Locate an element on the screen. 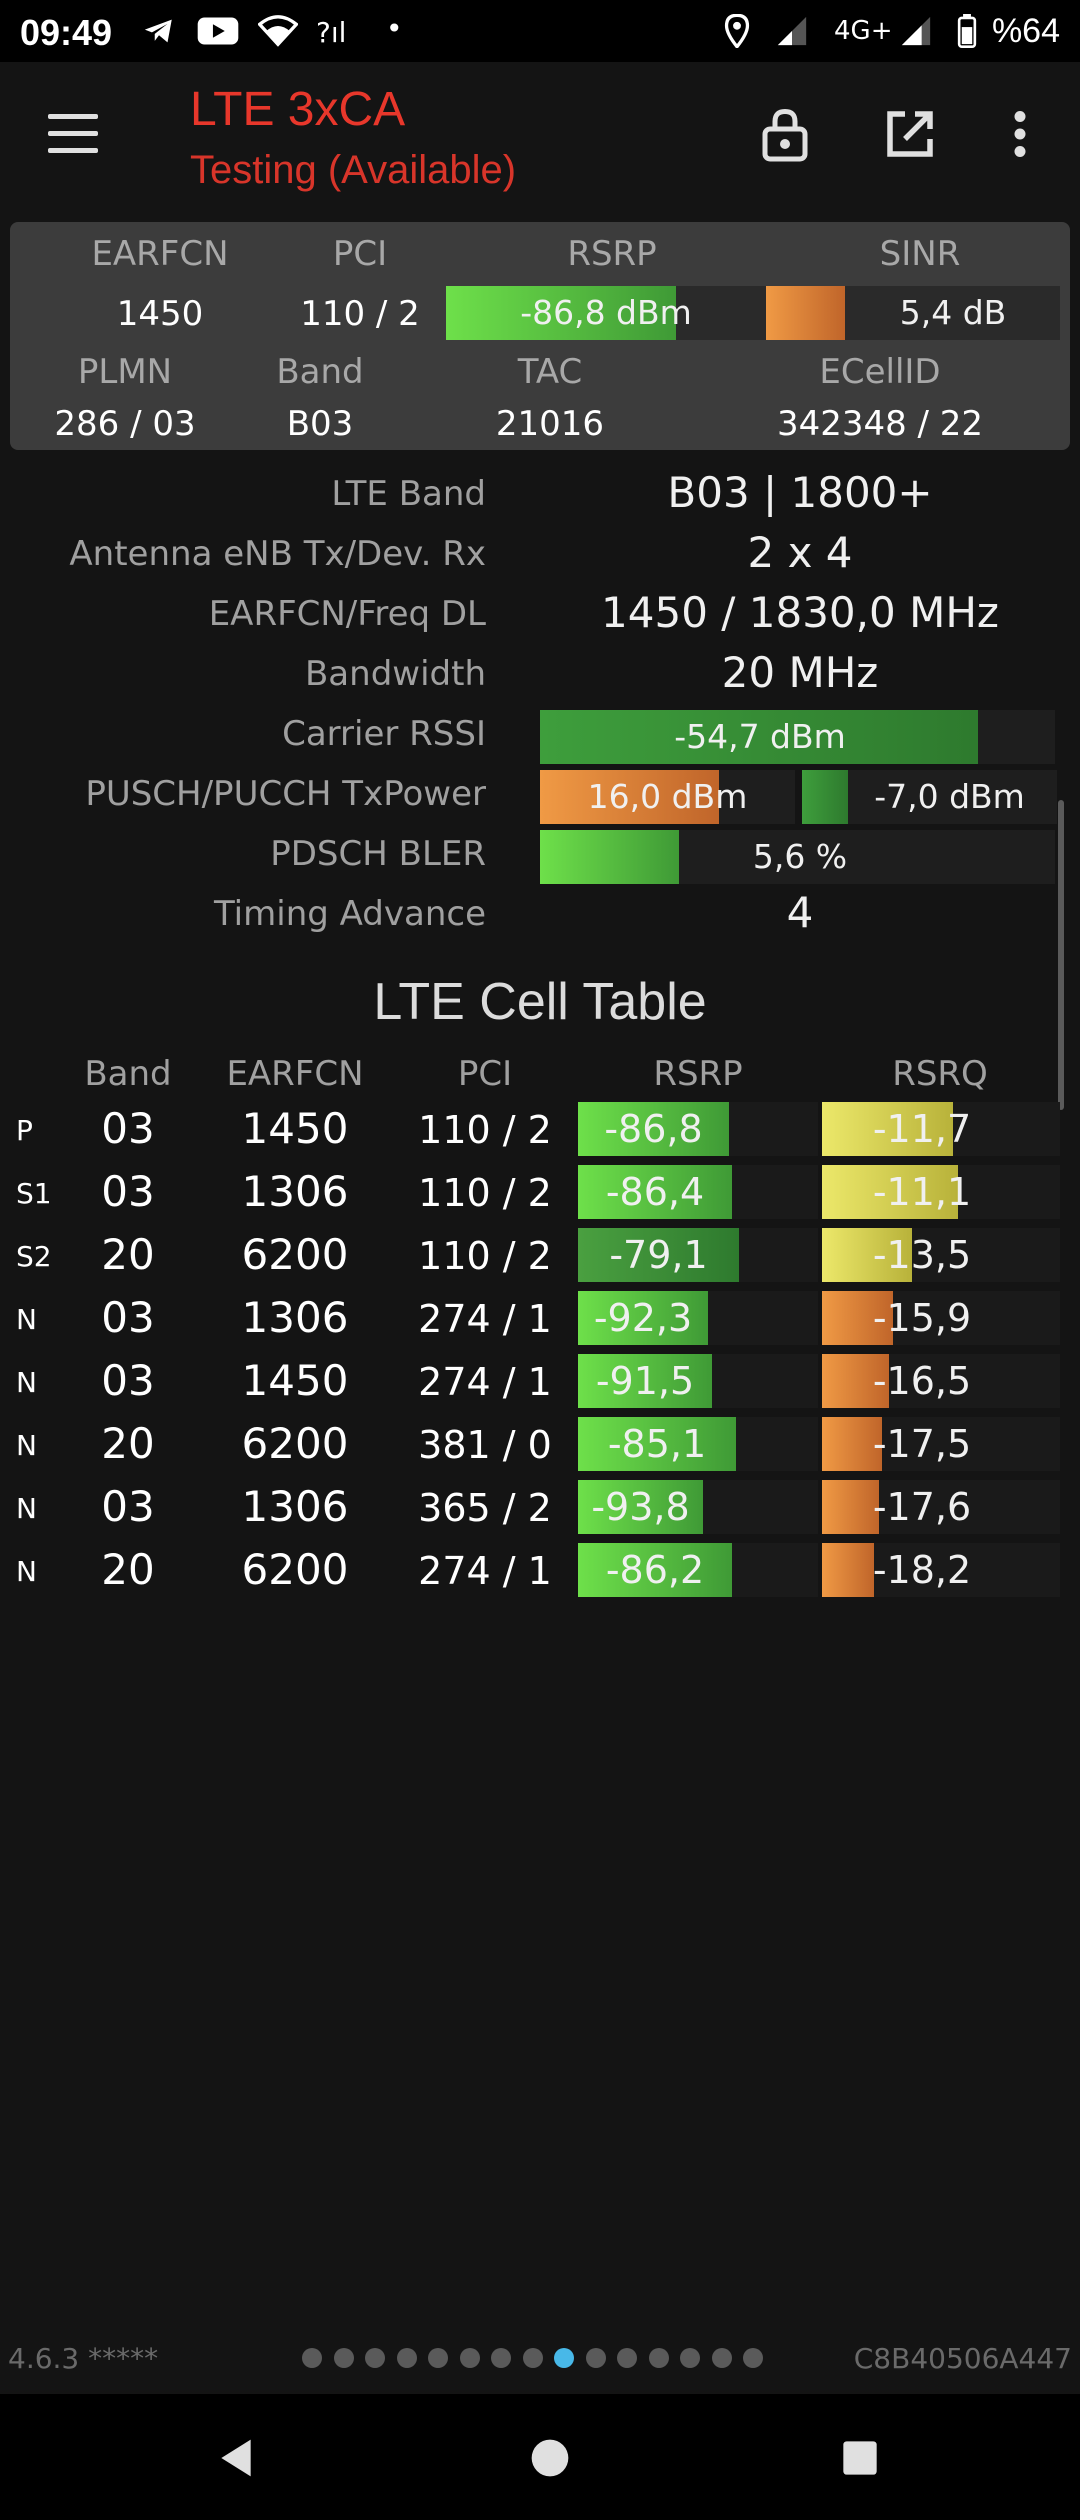  rsrp-bar: -86,8 dBm is located at coordinates (606, 313).